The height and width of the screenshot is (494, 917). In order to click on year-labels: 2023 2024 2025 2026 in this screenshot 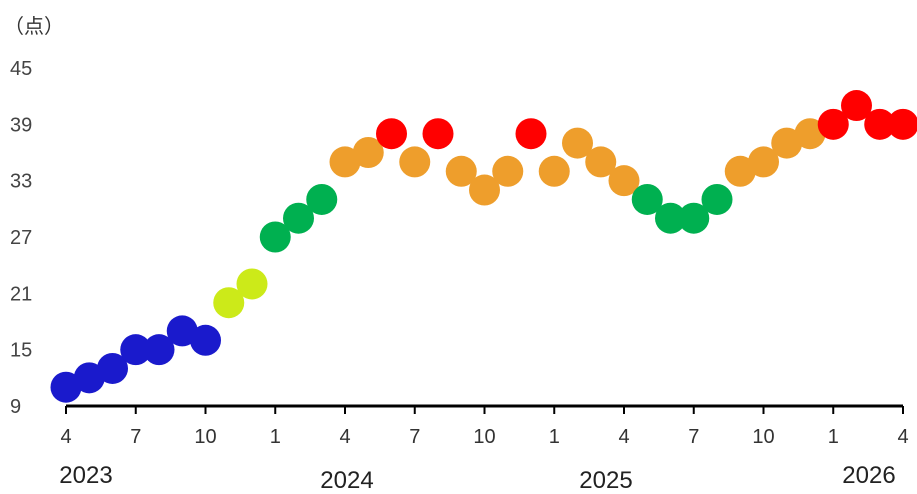, I will do `click(477, 478)`.